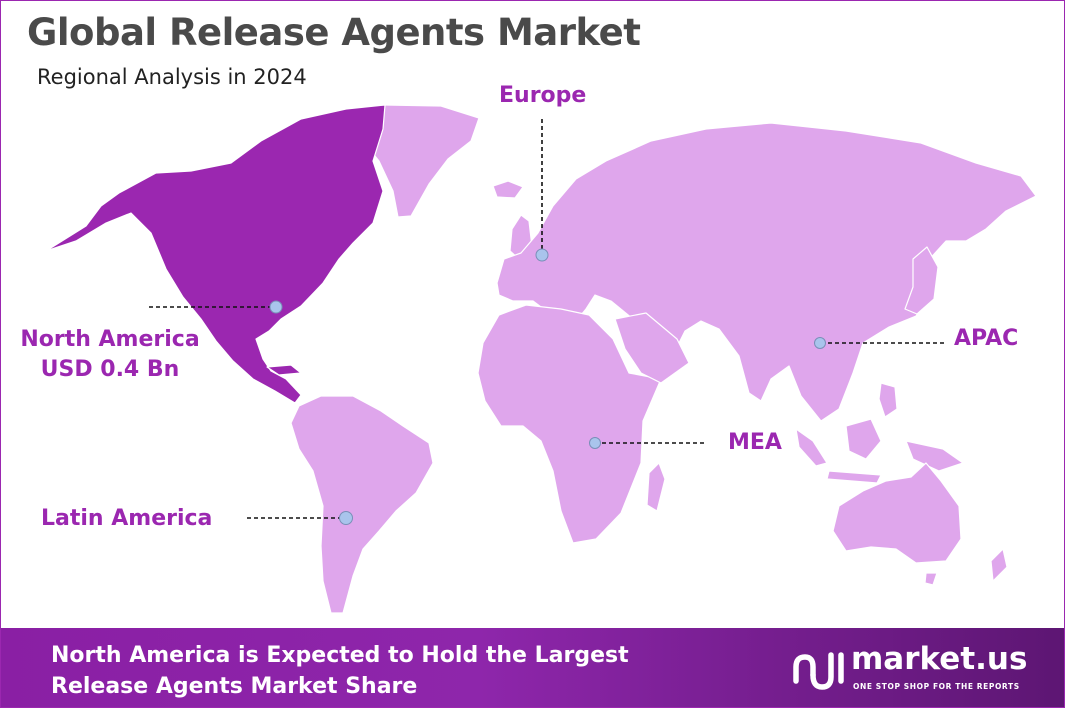  Describe the element at coordinates (172, 77) in the screenshot. I see `page-subtitle: Regional Analysis in 2024` at that location.